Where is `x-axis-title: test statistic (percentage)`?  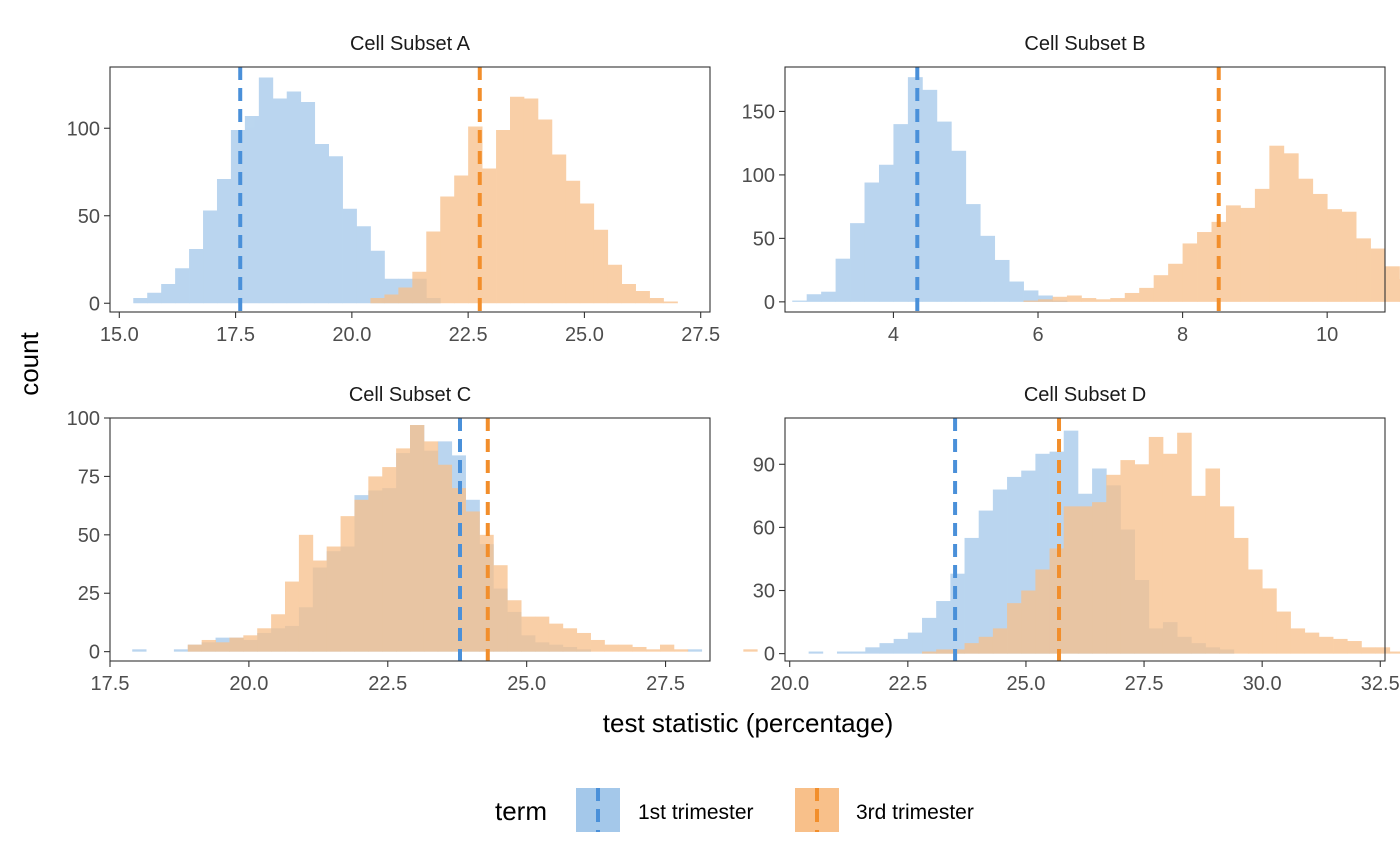
x-axis-title: test statistic (percentage) is located at coordinates (748, 723).